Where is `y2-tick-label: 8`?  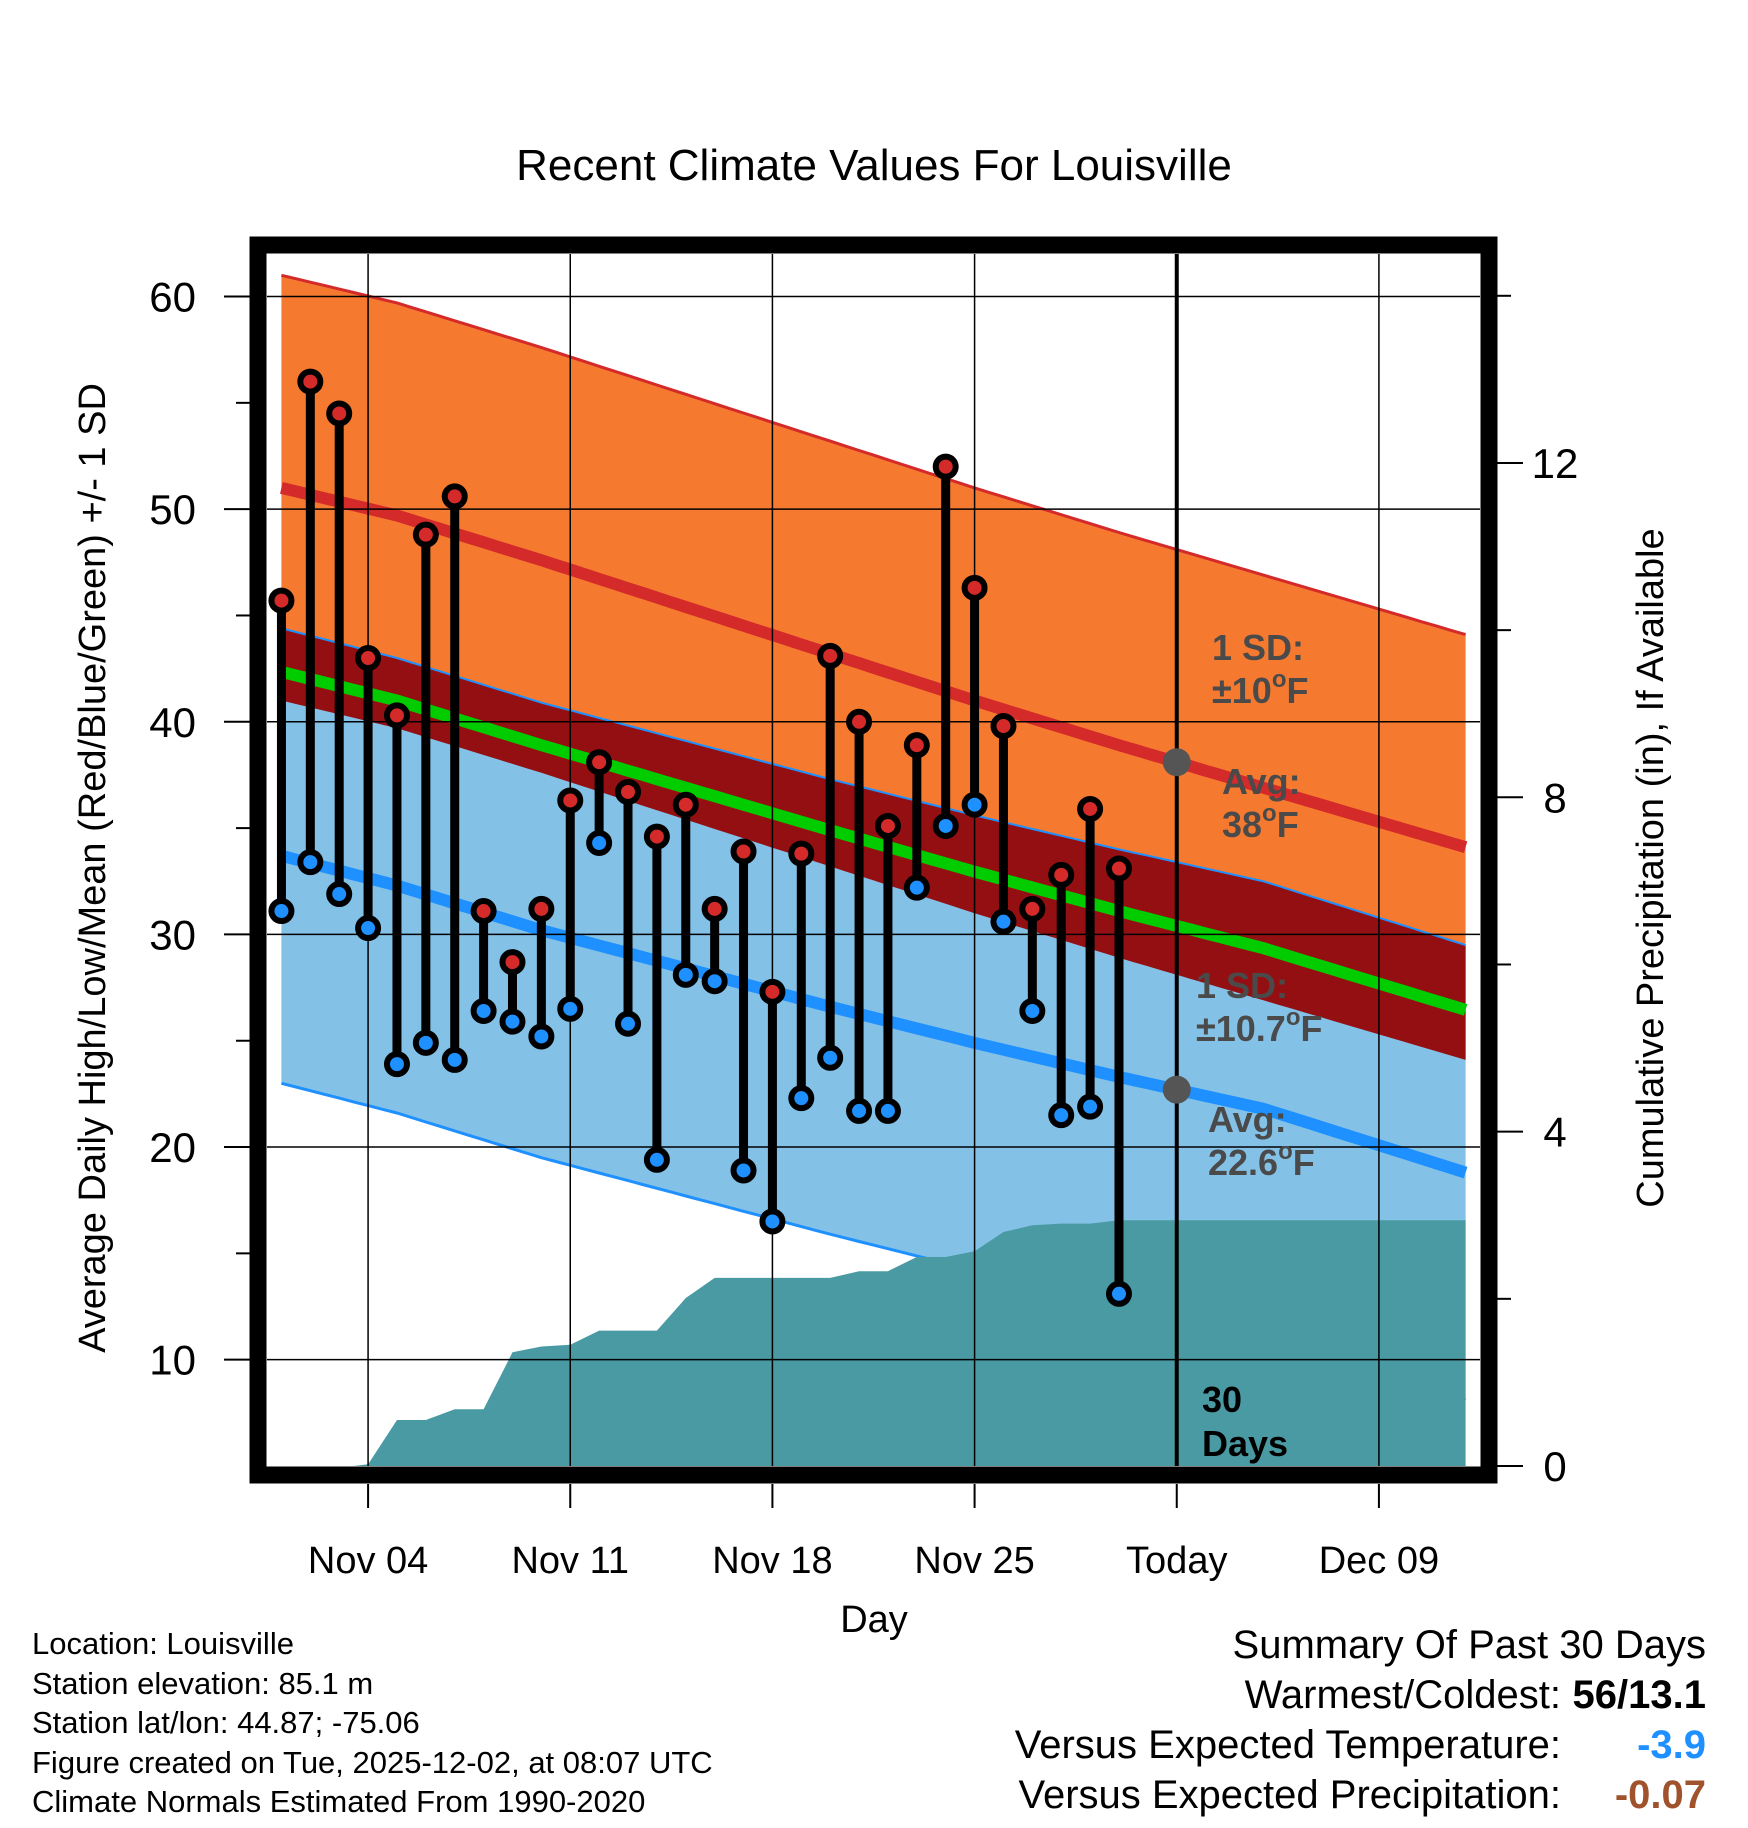 y2-tick-label: 8 is located at coordinates (1554, 797).